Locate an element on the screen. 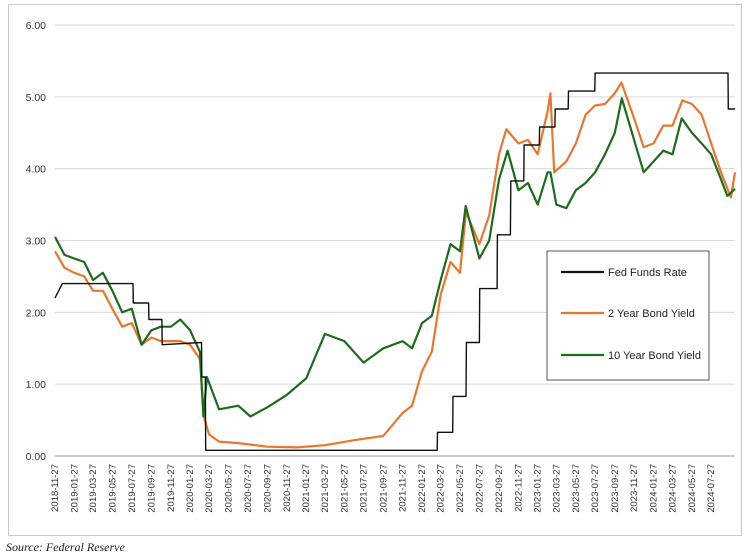 This screenshot has height=558, width=750. x-tick-label: 2020-07-27 is located at coordinates (248, 488).